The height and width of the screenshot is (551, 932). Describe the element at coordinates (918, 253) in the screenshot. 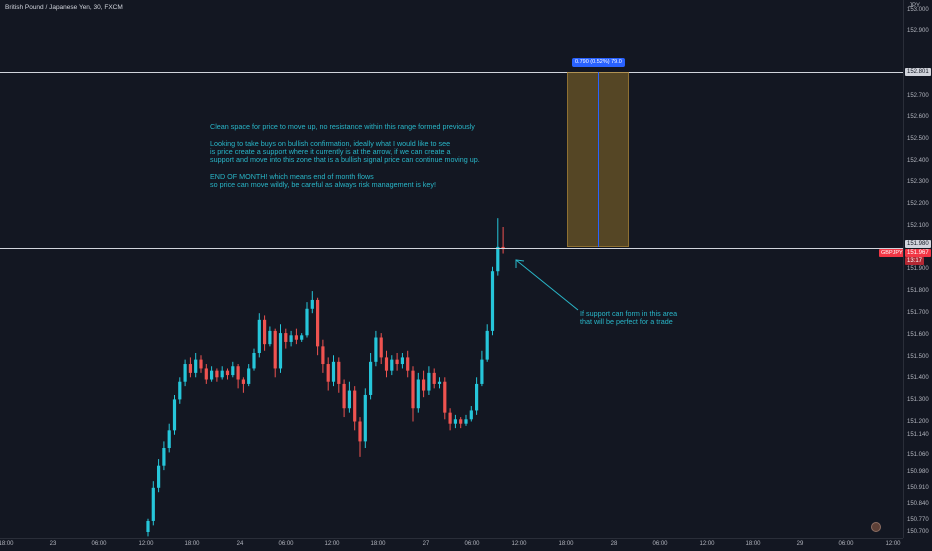

I see `last-price-tag: 151.967` at that location.